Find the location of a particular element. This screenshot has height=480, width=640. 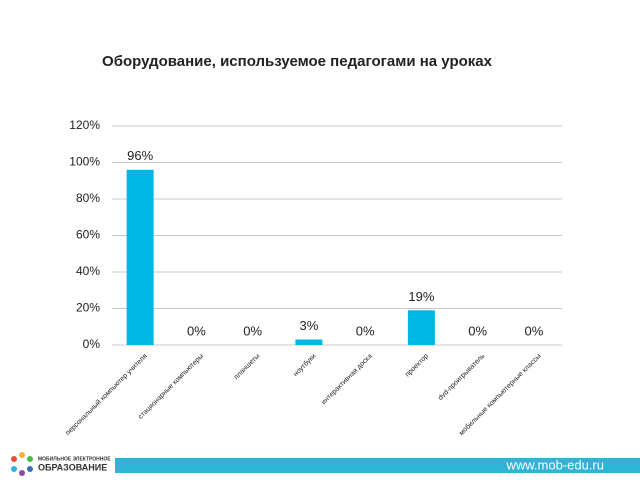

value-label: 19% is located at coordinates (421, 296).